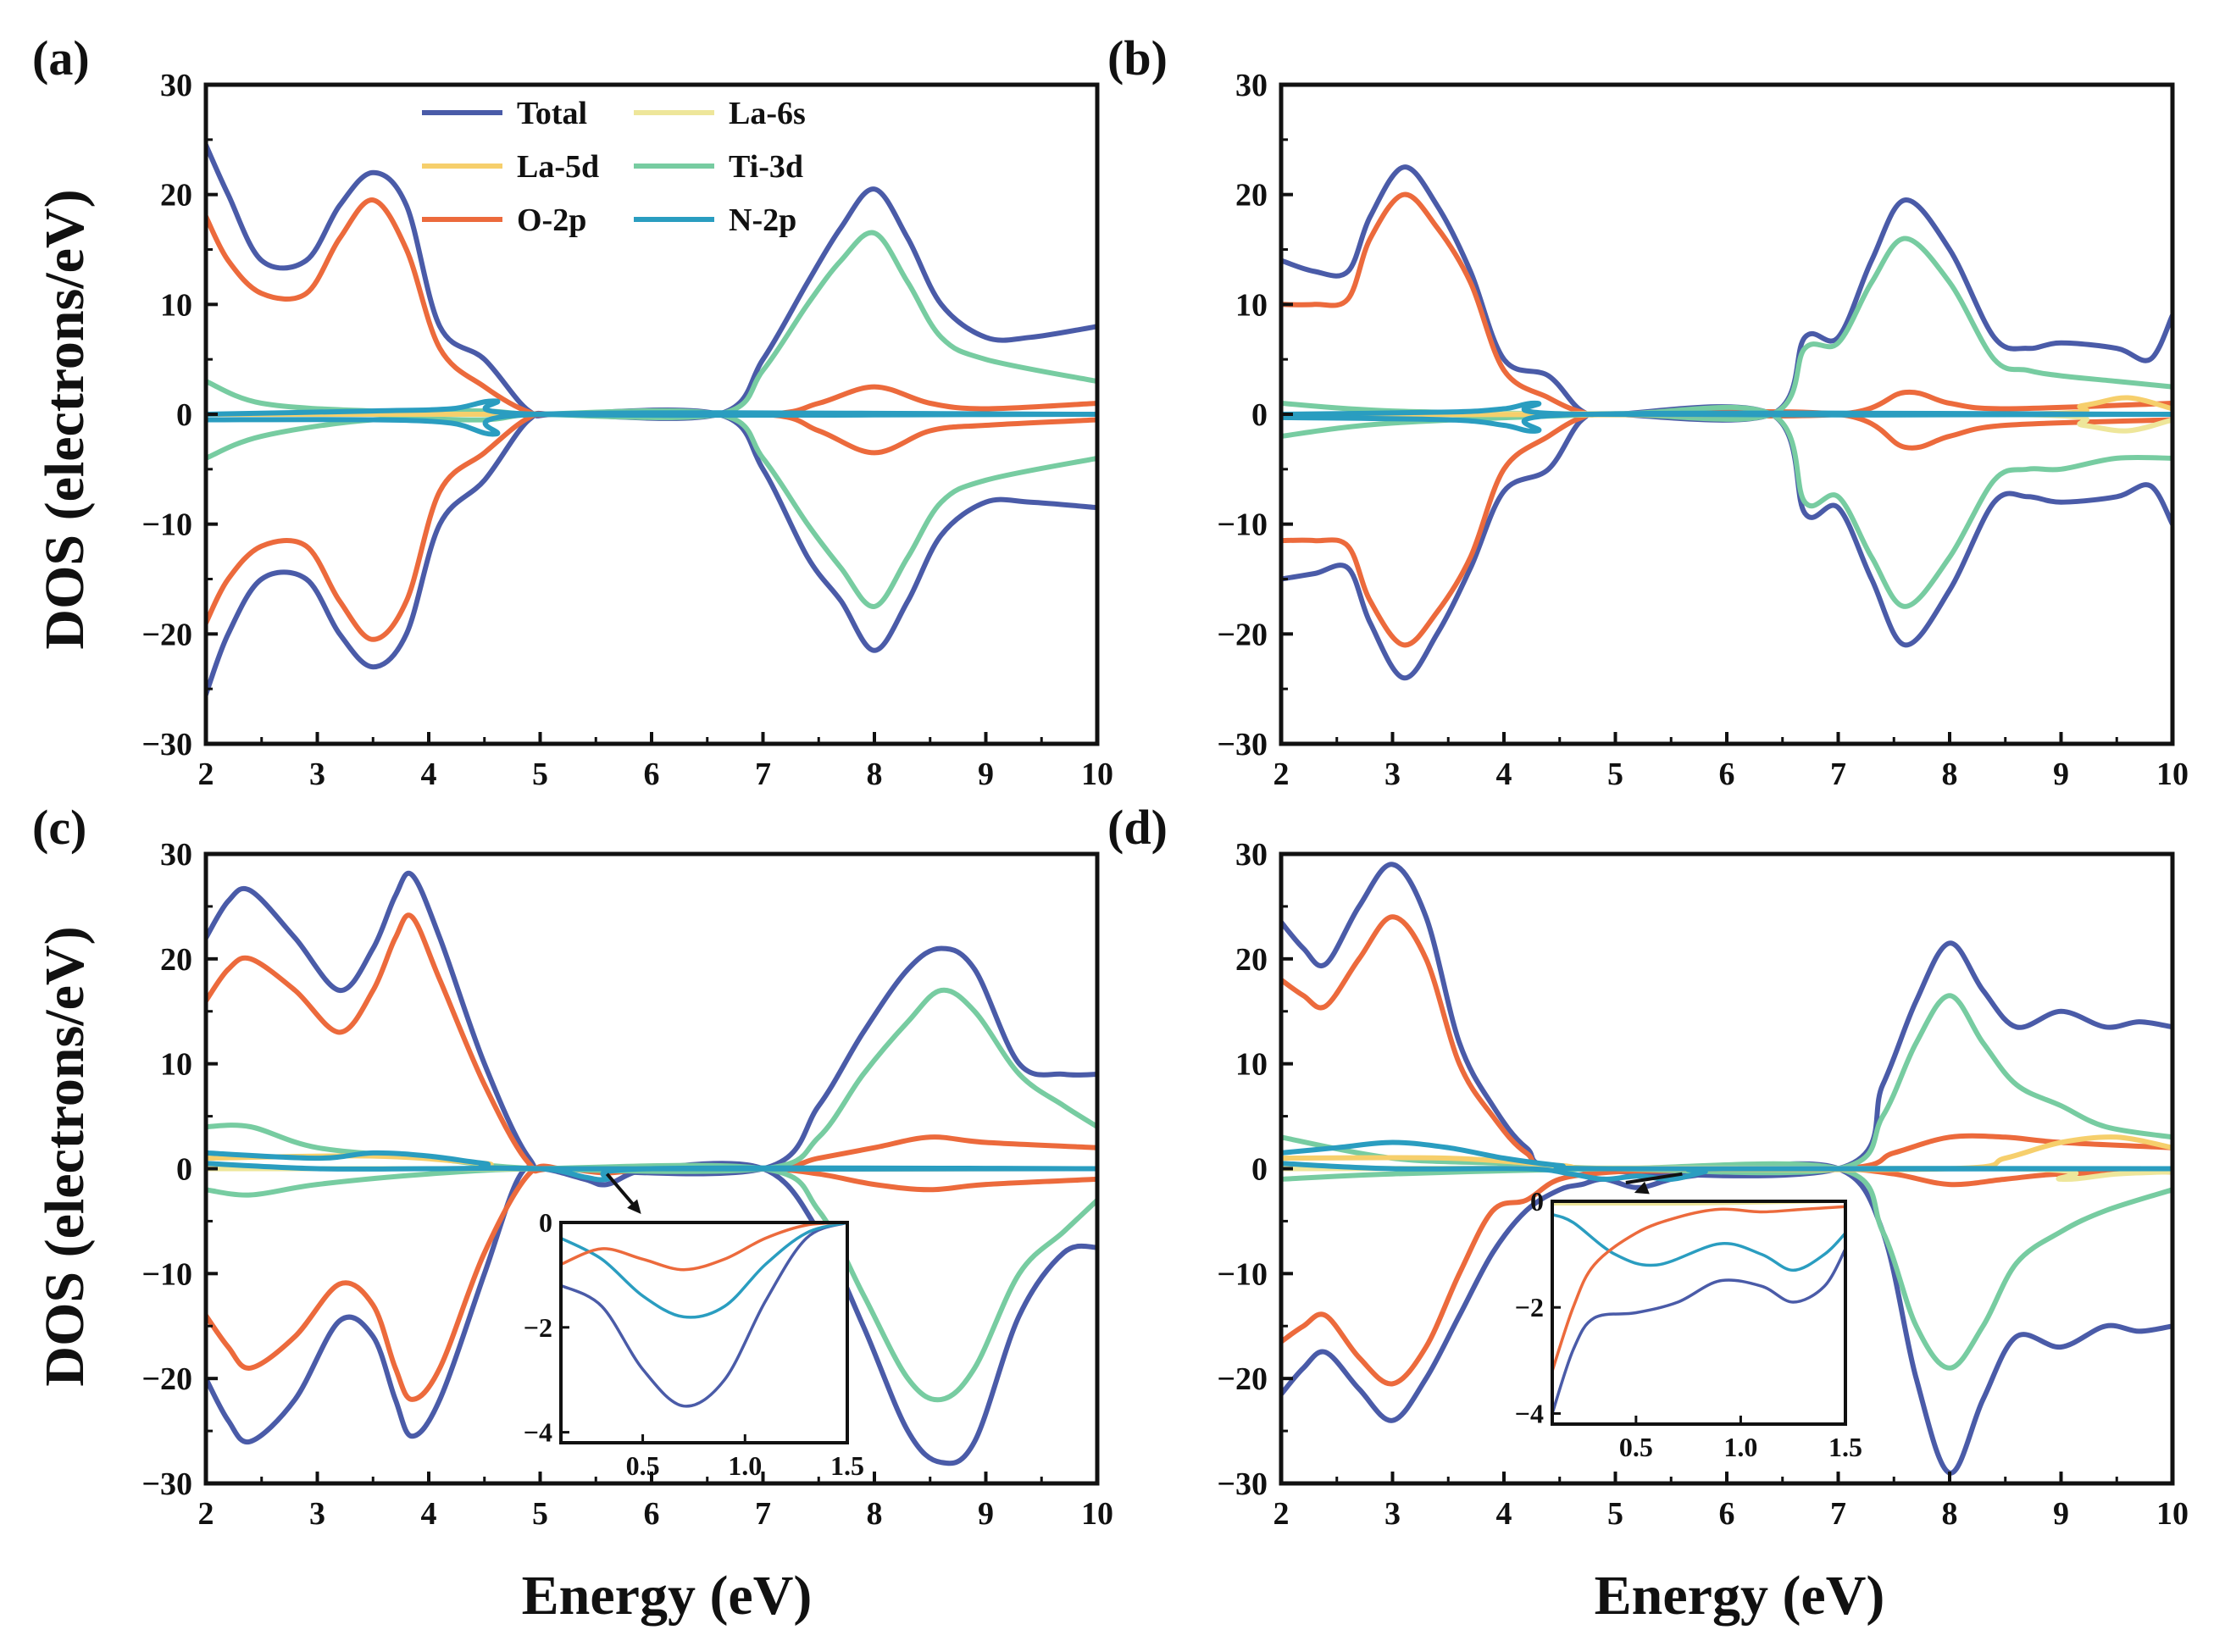 This screenshot has width=2225, height=1652. What do you see at coordinates (552, 114) in the screenshot?
I see `legend-label-total: Total` at bounding box center [552, 114].